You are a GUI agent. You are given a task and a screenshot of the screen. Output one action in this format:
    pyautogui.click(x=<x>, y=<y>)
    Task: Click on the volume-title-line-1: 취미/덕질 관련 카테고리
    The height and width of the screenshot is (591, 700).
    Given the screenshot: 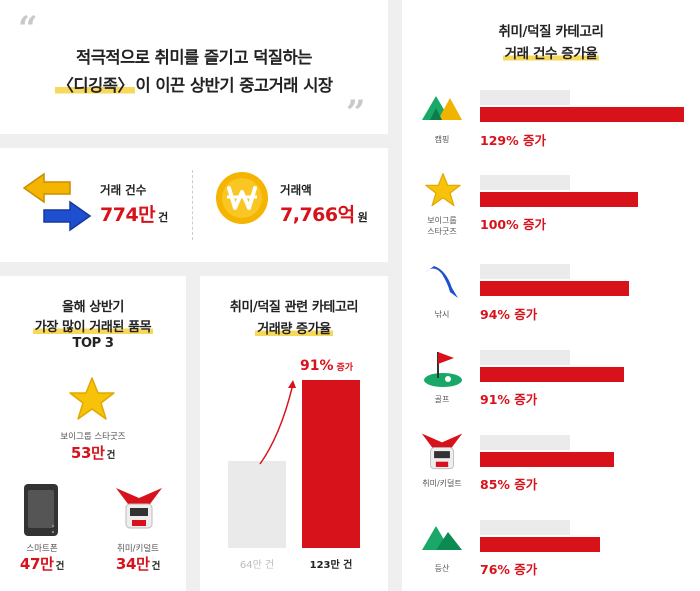 What is the action you would take?
    pyautogui.click(x=294, y=307)
    